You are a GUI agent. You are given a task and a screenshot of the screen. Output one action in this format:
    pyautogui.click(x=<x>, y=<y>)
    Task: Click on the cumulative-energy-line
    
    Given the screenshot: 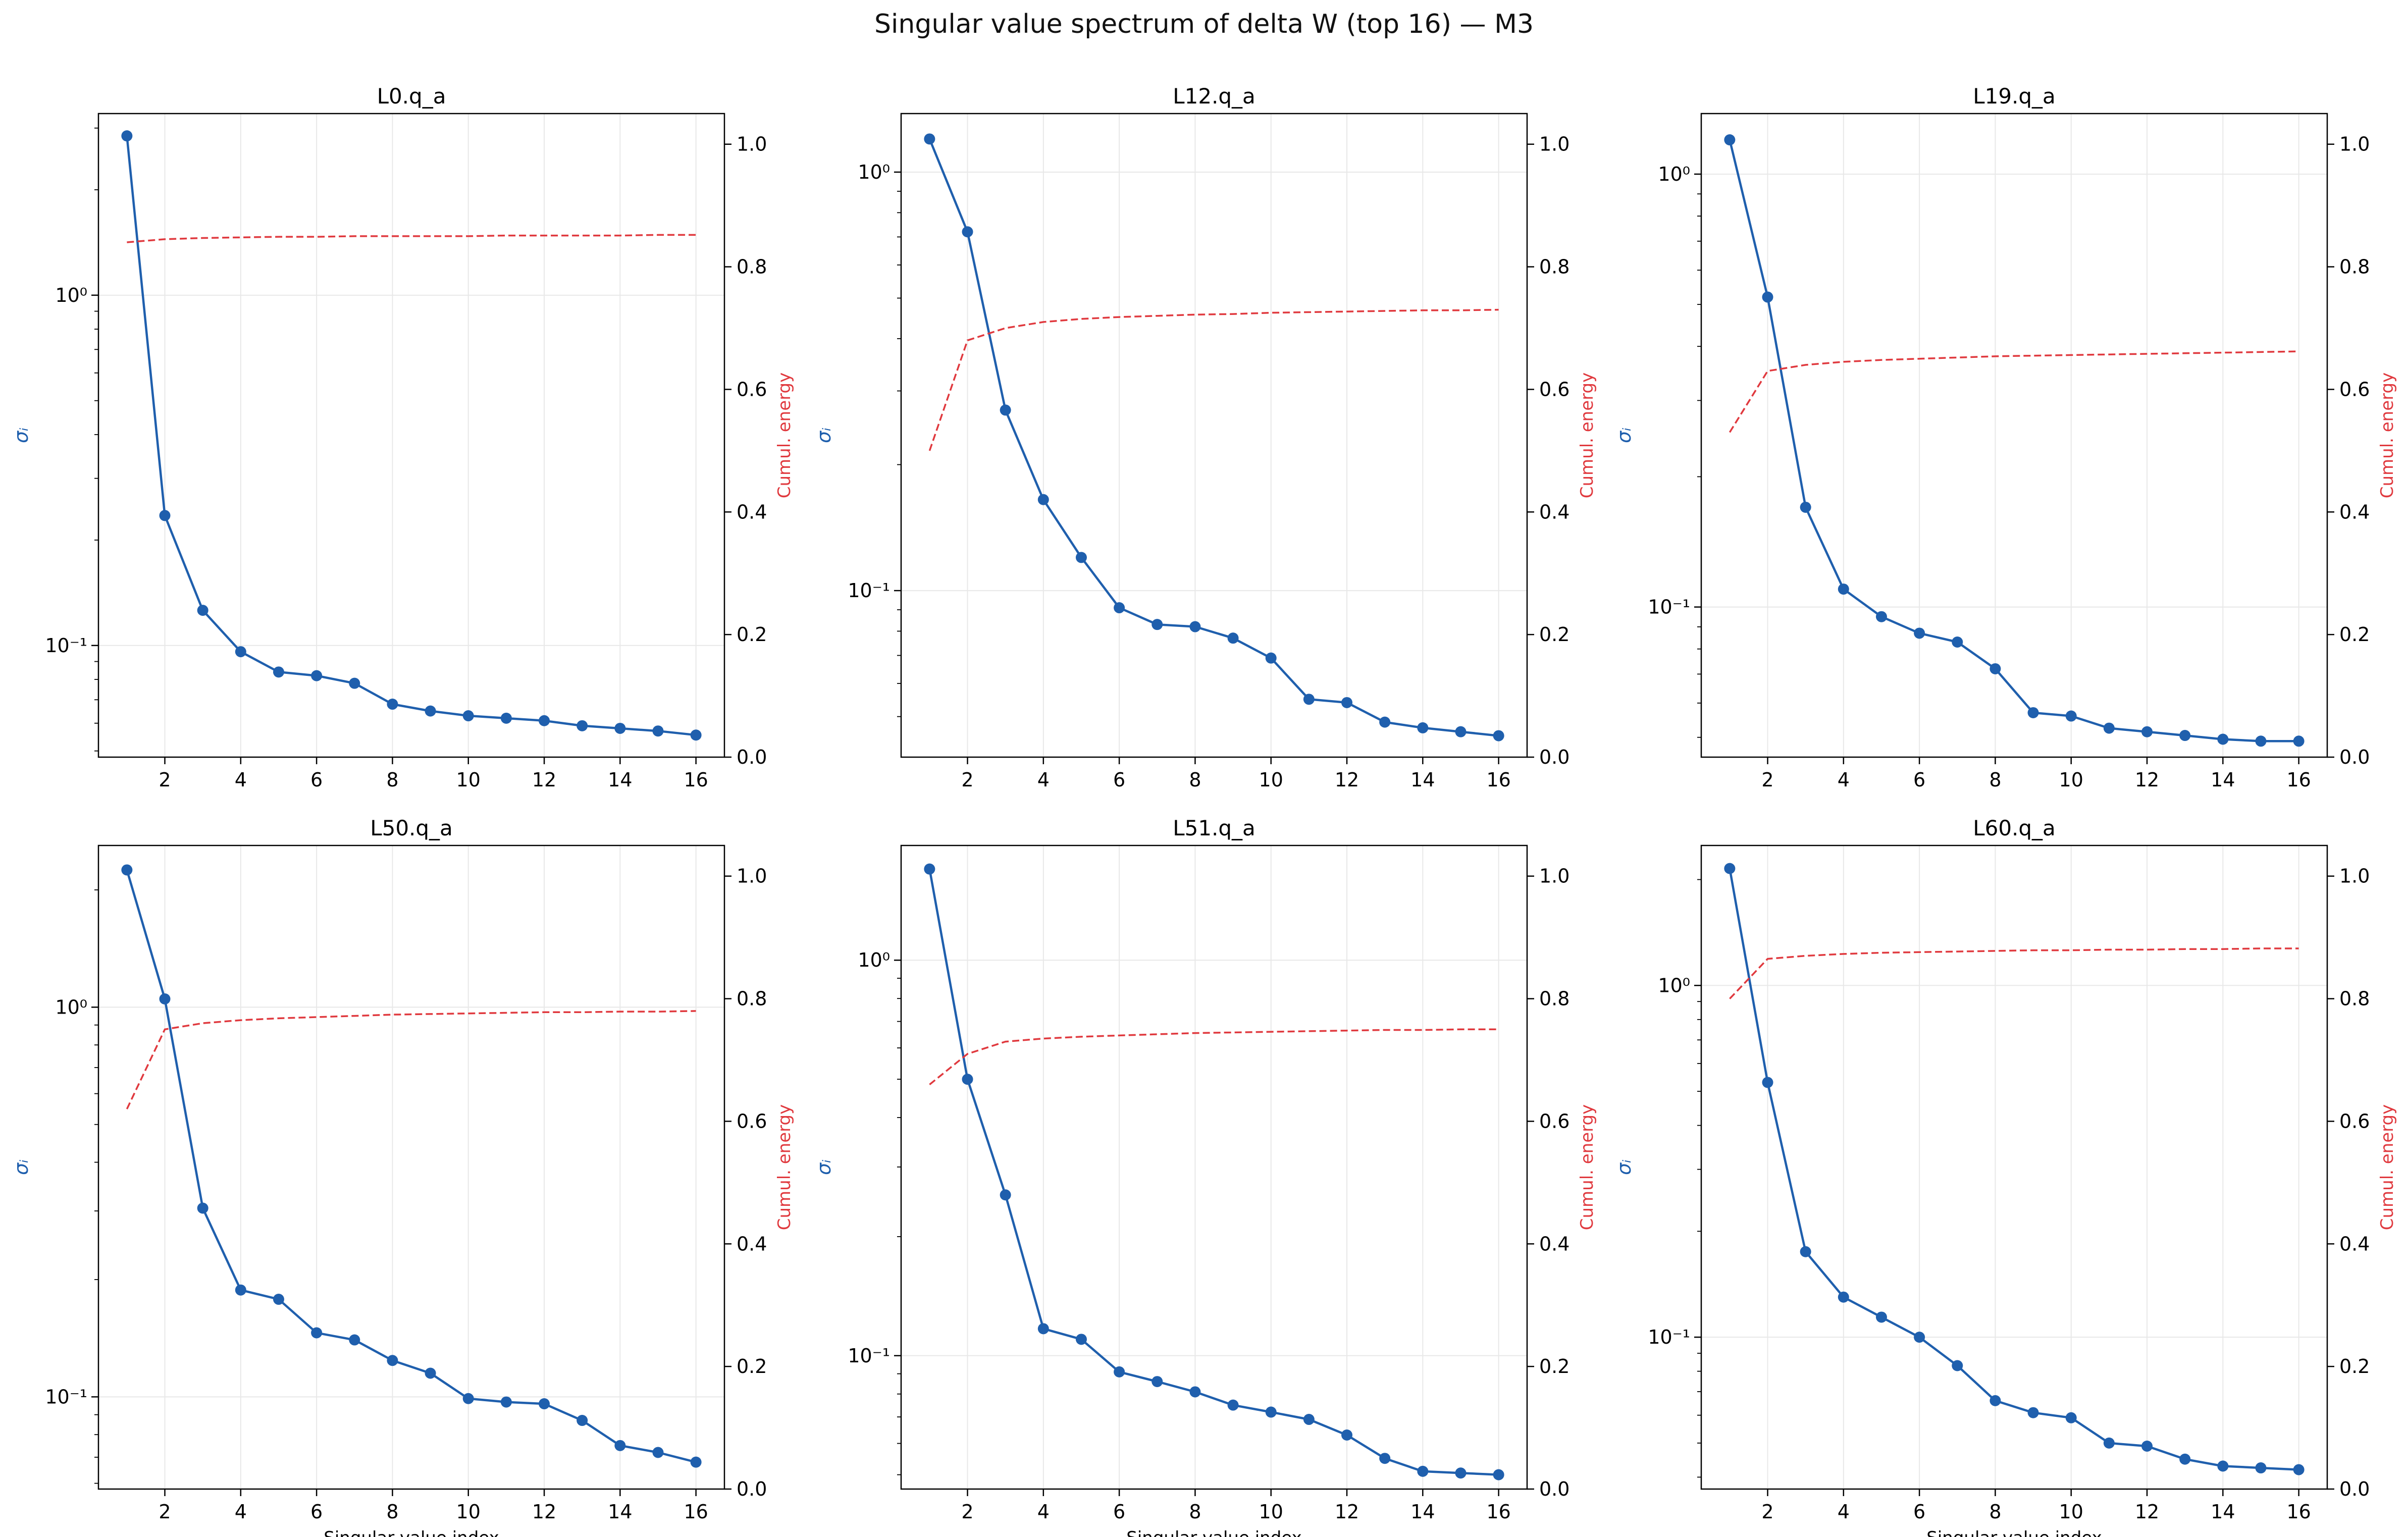 What is the action you would take?
    pyautogui.click(x=411, y=1059)
    